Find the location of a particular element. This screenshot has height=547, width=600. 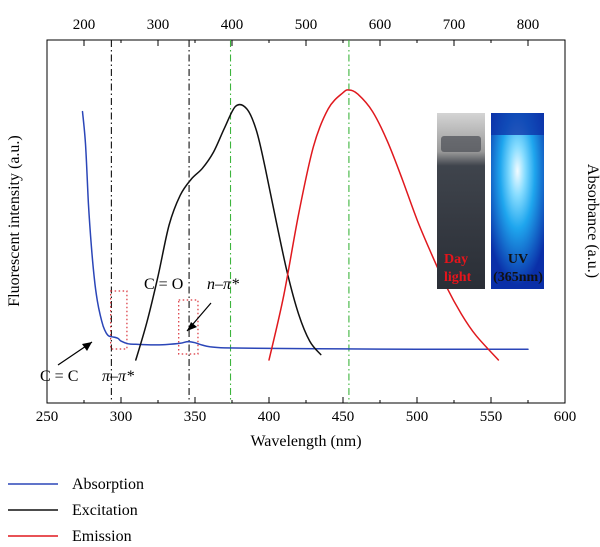

legend-label-absorption: Absorption is located at coordinates (108, 484).